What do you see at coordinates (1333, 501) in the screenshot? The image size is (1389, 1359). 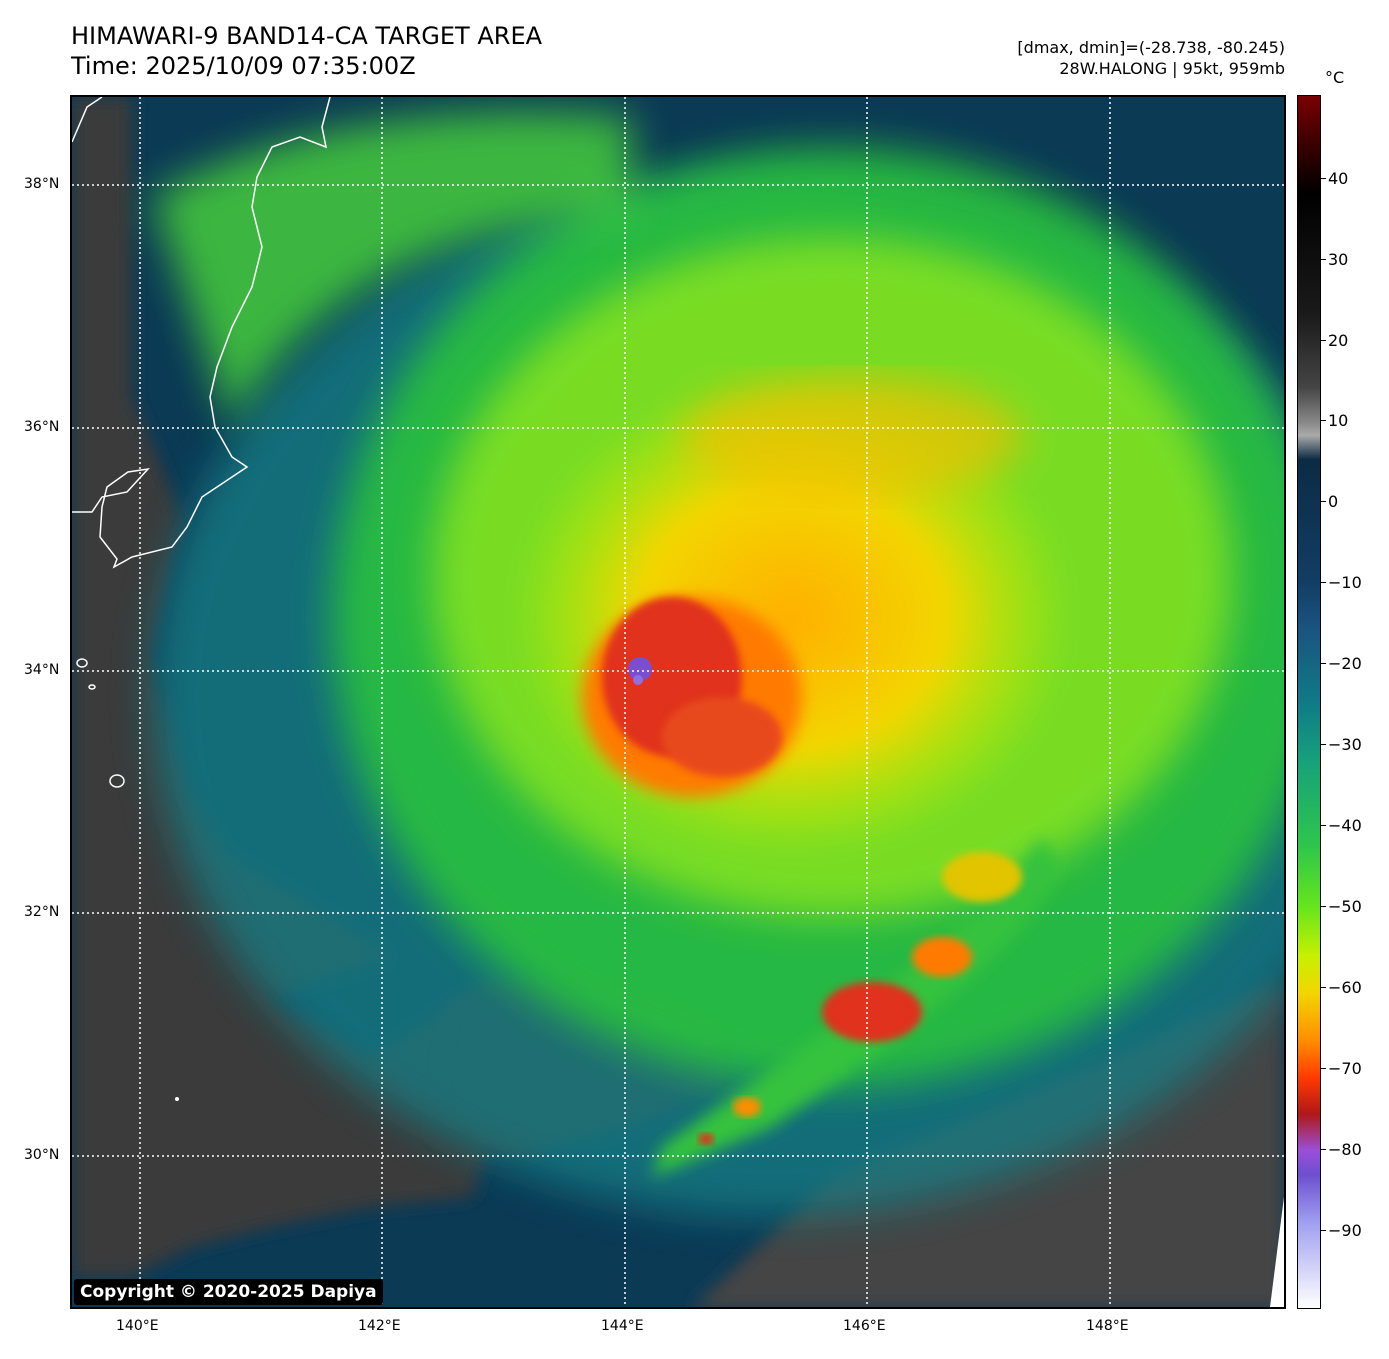 I see `colorbar-tick: 0` at bounding box center [1333, 501].